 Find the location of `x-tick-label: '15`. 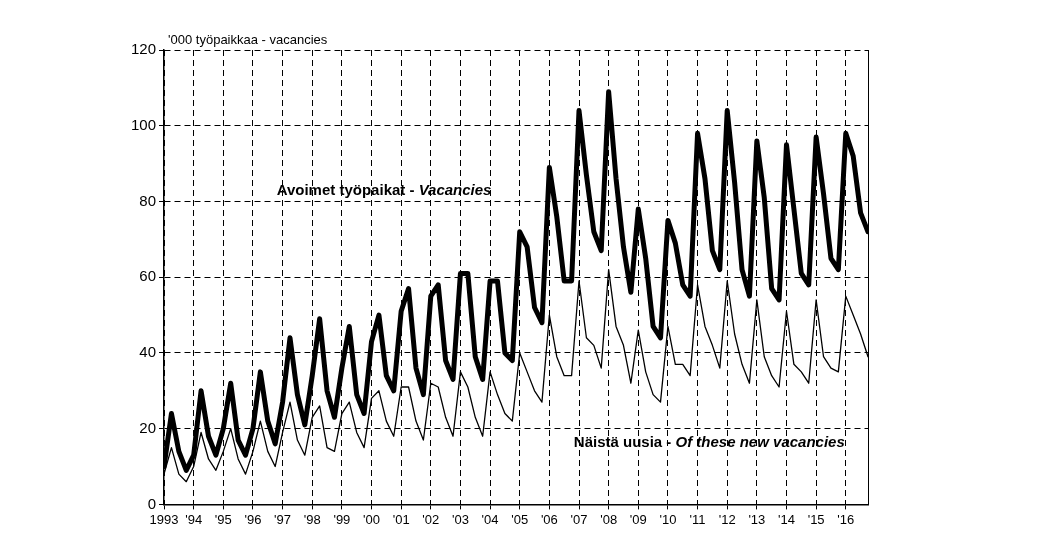

x-tick-label: '15 is located at coordinates (816, 519).